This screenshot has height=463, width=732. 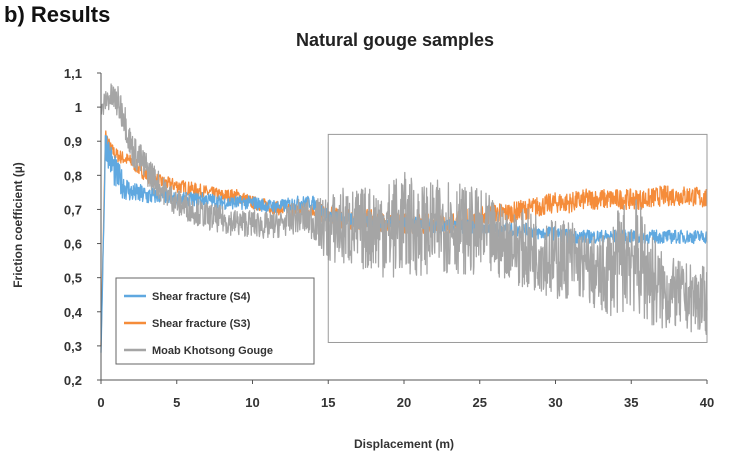 What do you see at coordinates (212, 351) in the screenshot?
I see `legend-label-3: Moab Khotsong Gouge` at bounding box center [212, 351].